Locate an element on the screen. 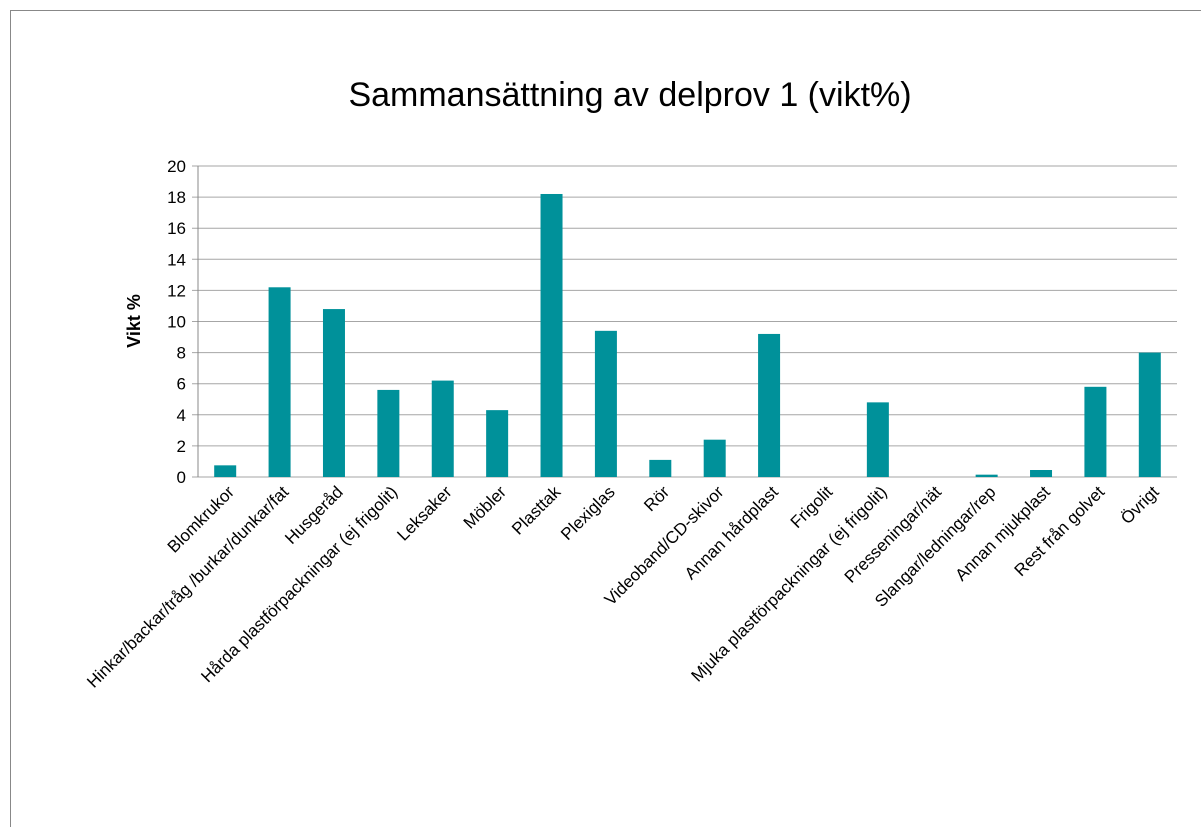 This screenshot has height=827, width=1201. y-tick-label: 4 is located at coordinates (181, 415).